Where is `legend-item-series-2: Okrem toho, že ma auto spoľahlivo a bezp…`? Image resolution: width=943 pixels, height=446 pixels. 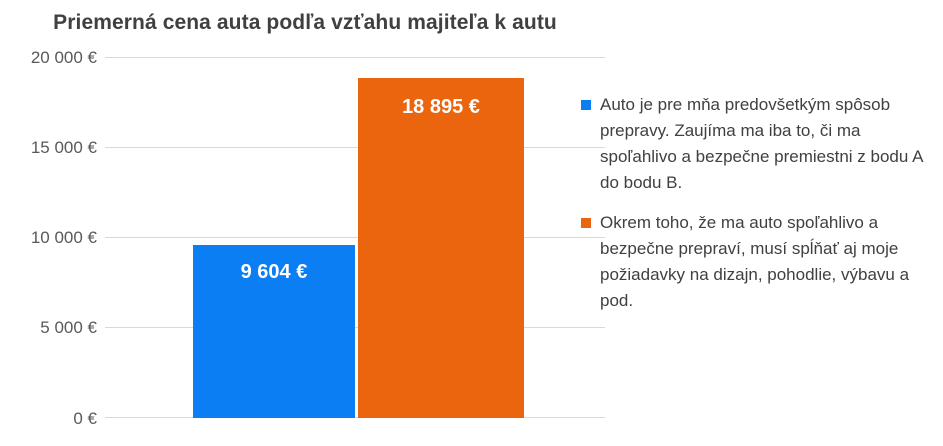 legend-item-series-2: Okrem toho, že ma auto spoľahlivo a bezp… is located at coordinates (758, 262).